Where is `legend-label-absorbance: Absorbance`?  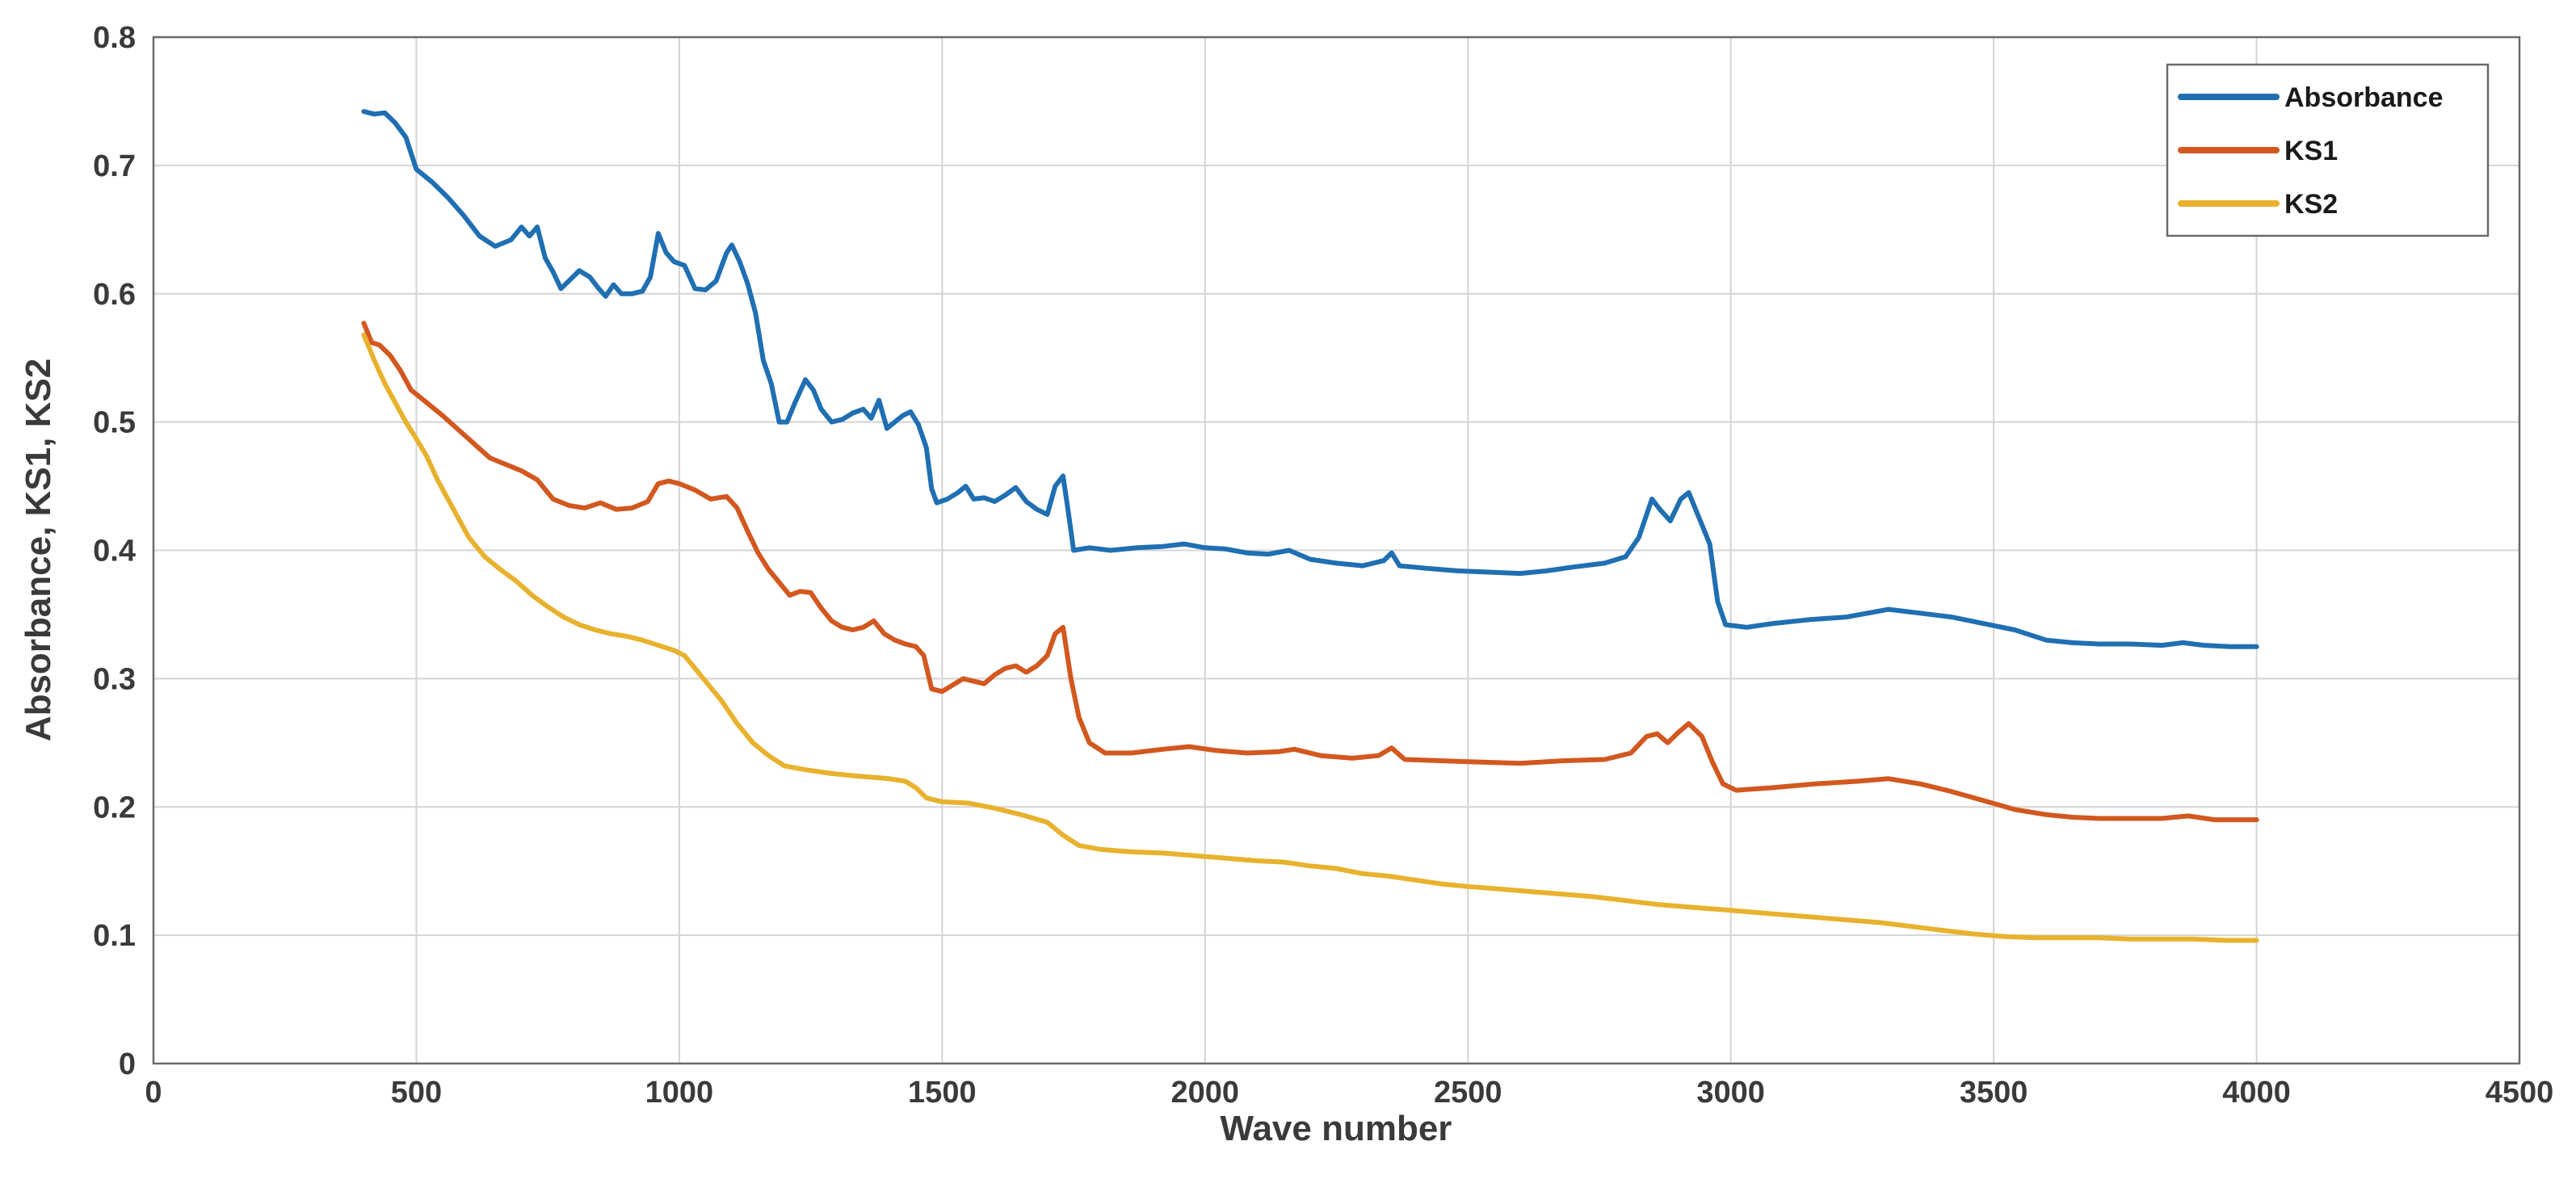
legend-label-absorbance: Absorbance is located at coordinates (2364, 97).